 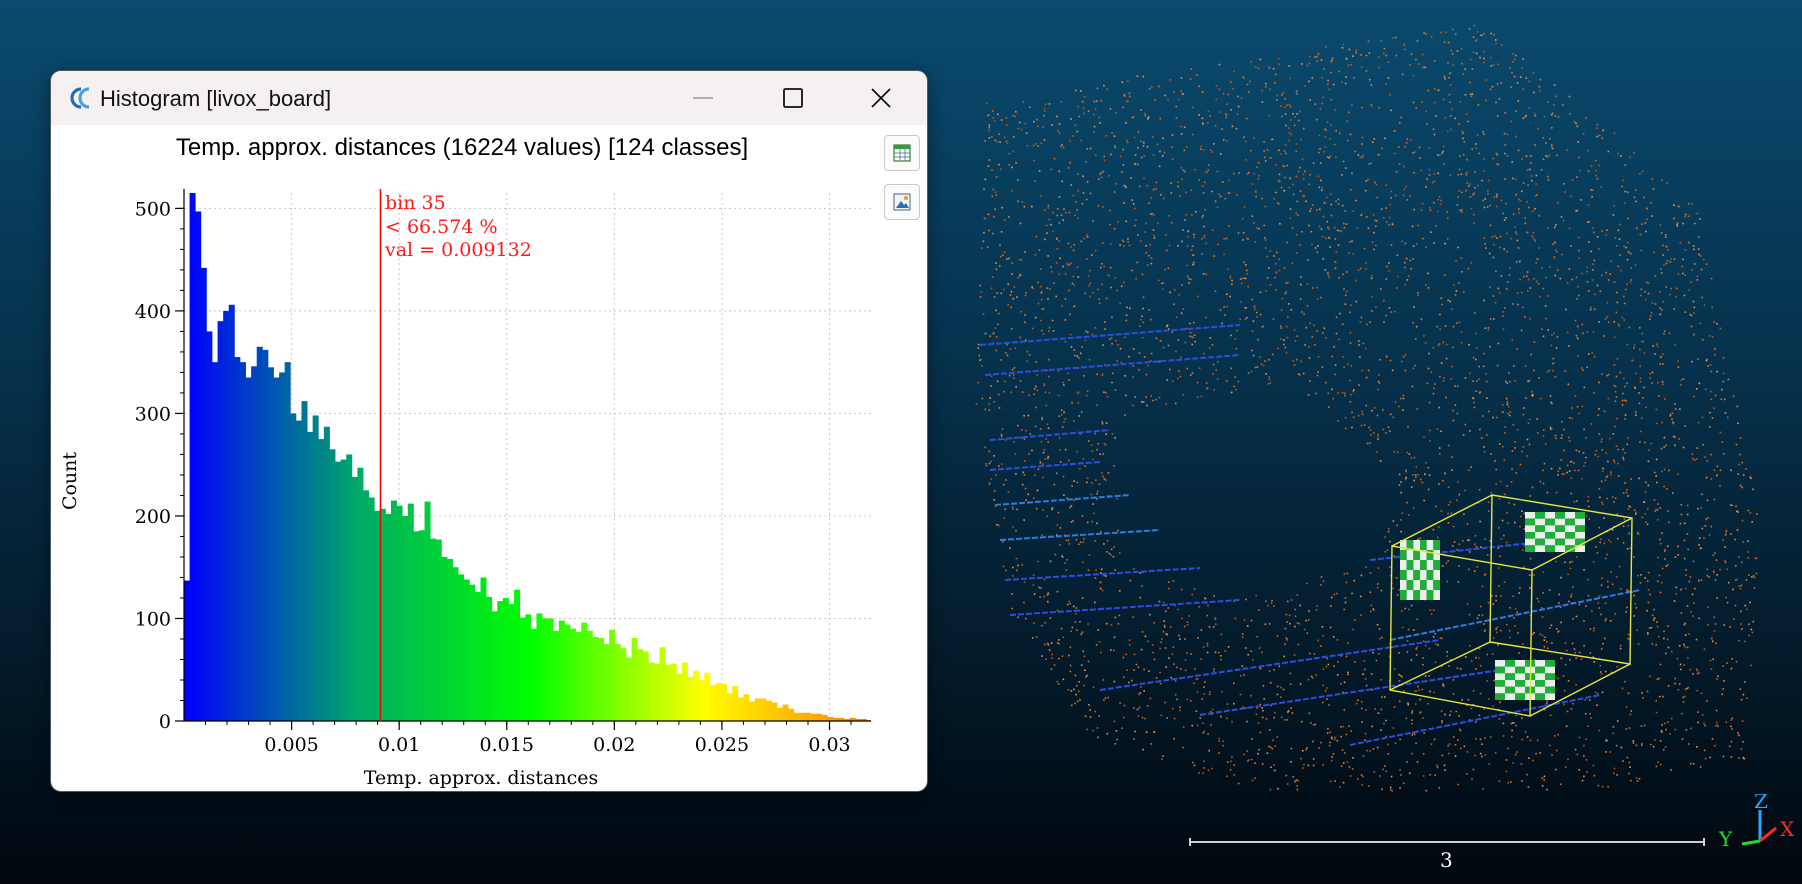 I want to click on window-title: Histogram [livox_board], so click(x=216, y=98).